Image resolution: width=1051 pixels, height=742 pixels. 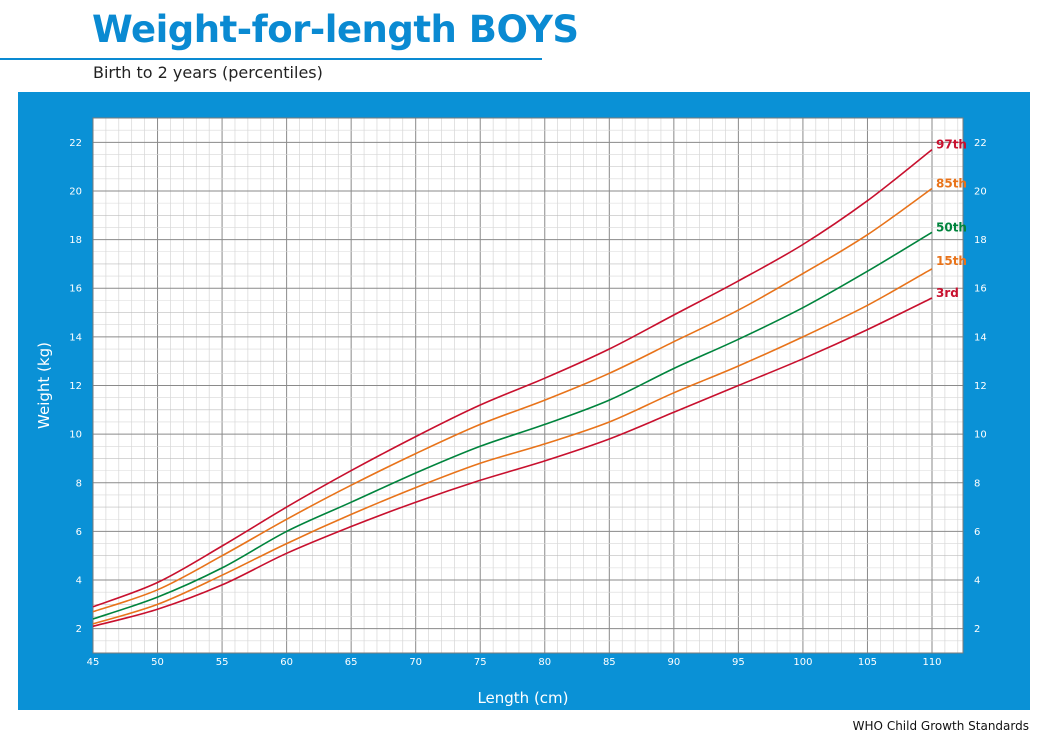 What do you see at coordinates (977, 532) in the screenshot?
I see `y-tick-label-right: 6` at bounding box center [977, 532].